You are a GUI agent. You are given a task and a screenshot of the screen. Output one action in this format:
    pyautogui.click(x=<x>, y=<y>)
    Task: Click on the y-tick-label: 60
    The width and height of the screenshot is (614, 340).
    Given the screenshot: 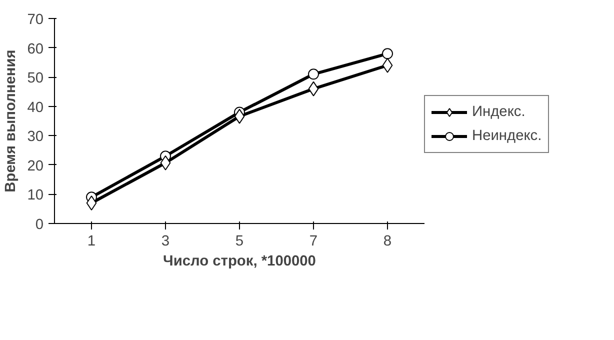 What is the action you would take?
    pyautogui.click(x=35, y=49)
    